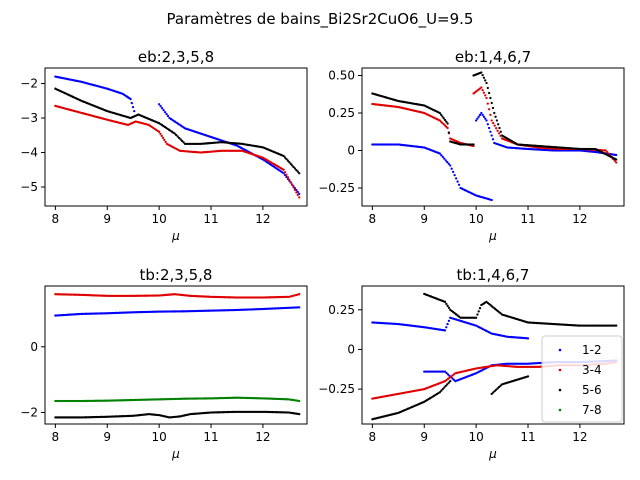 The height and width of the screenshot is (480, 640). Describe the element at coordinates (29, 84) in the screenshot. I see `y-tick-label: −2` at that location.